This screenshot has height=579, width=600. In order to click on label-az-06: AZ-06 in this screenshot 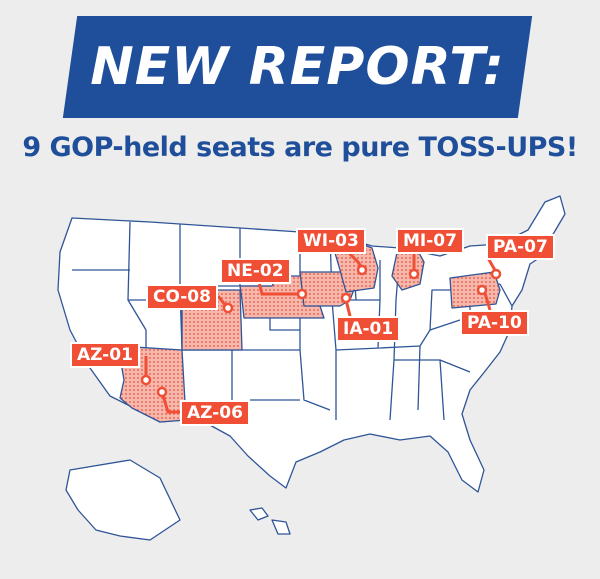, I will do `click(215, 413)`.